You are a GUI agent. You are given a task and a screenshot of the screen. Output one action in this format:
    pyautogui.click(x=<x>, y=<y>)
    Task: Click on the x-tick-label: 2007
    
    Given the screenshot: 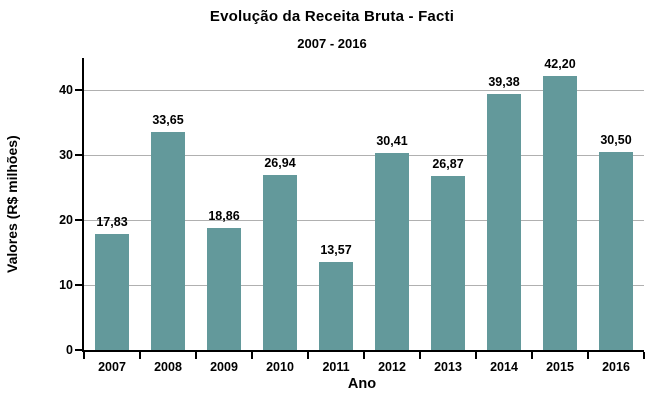 What is the action you would take?
    pyautogui.click(x=112, y=367)
    